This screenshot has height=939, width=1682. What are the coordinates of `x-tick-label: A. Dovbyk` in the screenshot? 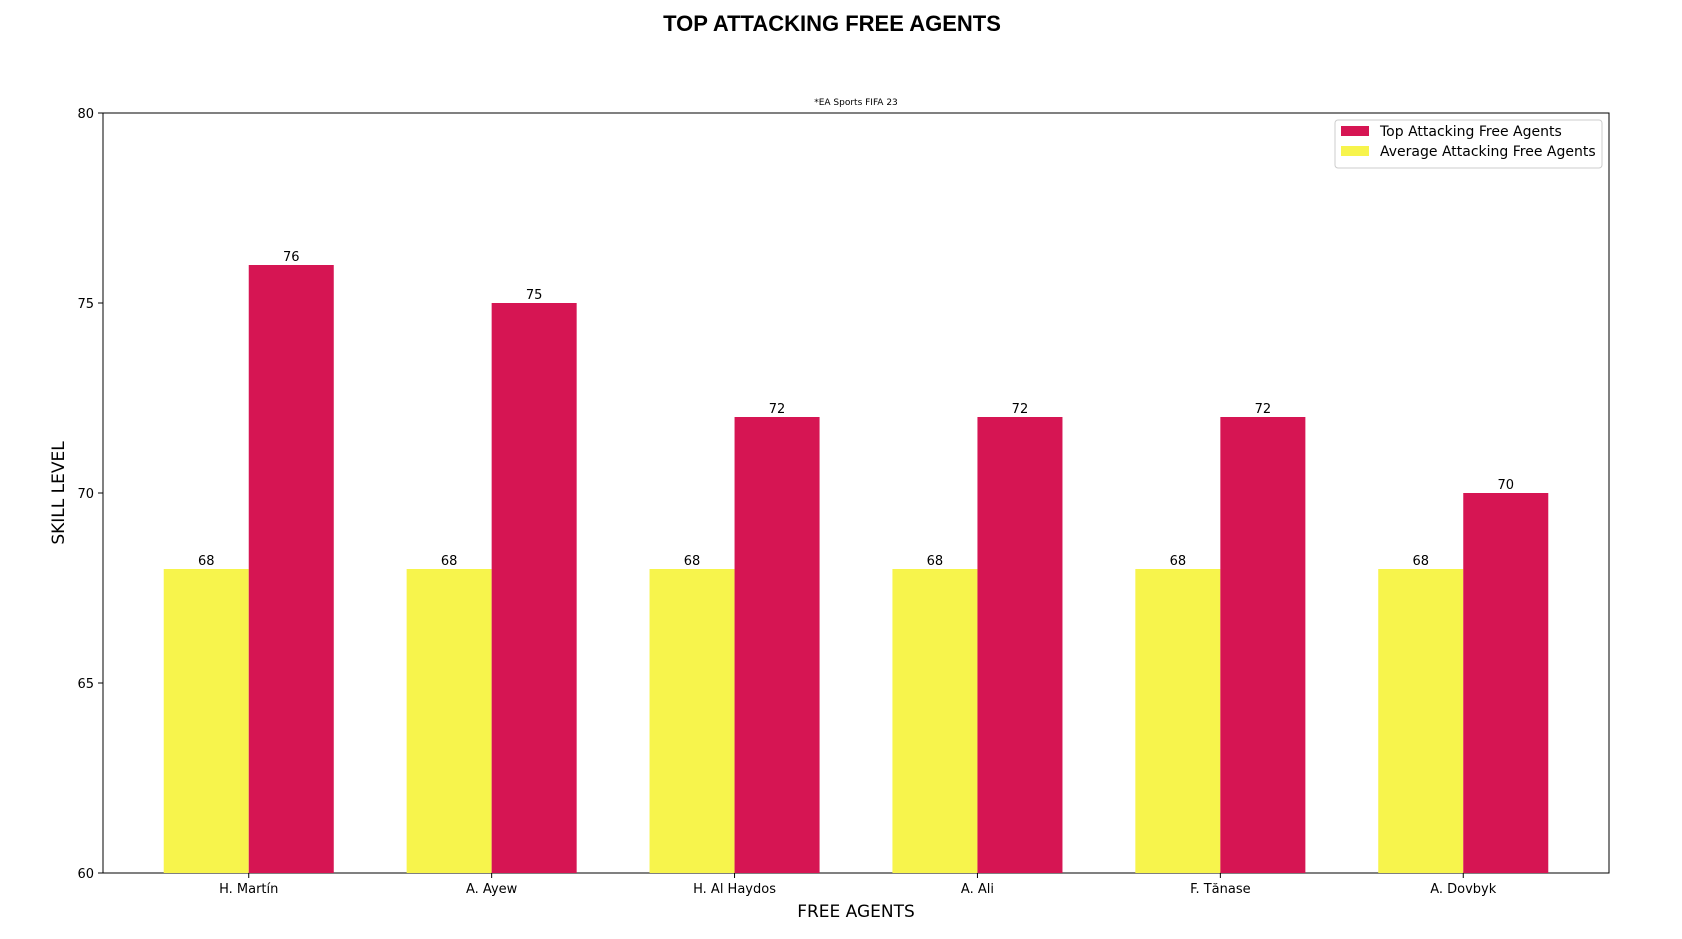 It's located at (1463, 889).